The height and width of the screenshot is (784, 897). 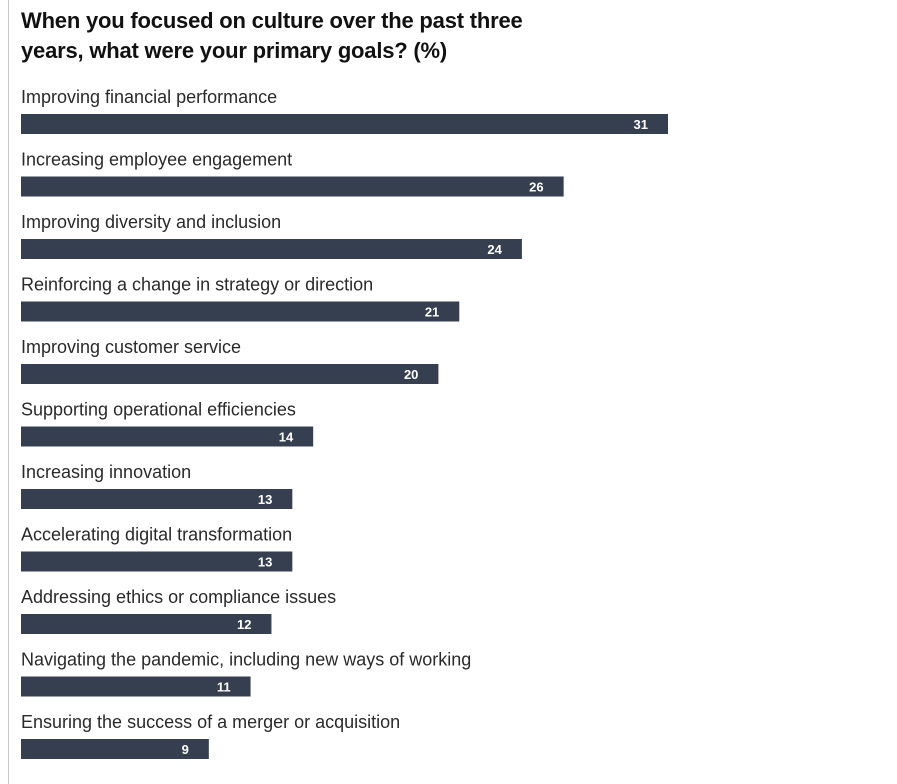 I want to click on value-label: 24, so click(x=494, y=249).